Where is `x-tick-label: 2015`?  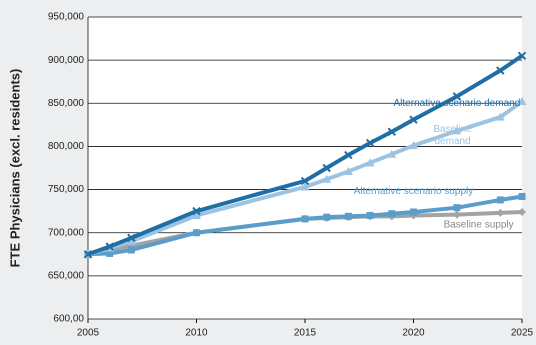
x-tick-label: 2015 is located at coordinates (305, 333).